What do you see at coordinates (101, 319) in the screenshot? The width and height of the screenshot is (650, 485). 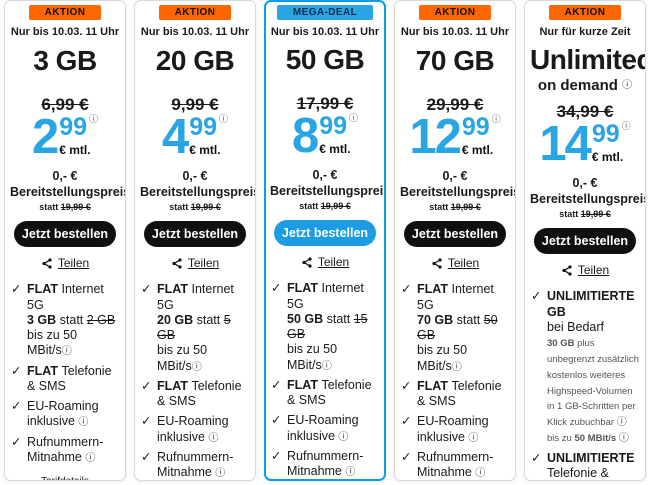 I see `feature-text-segment: 2 GB` at bounding box center [101, 319].